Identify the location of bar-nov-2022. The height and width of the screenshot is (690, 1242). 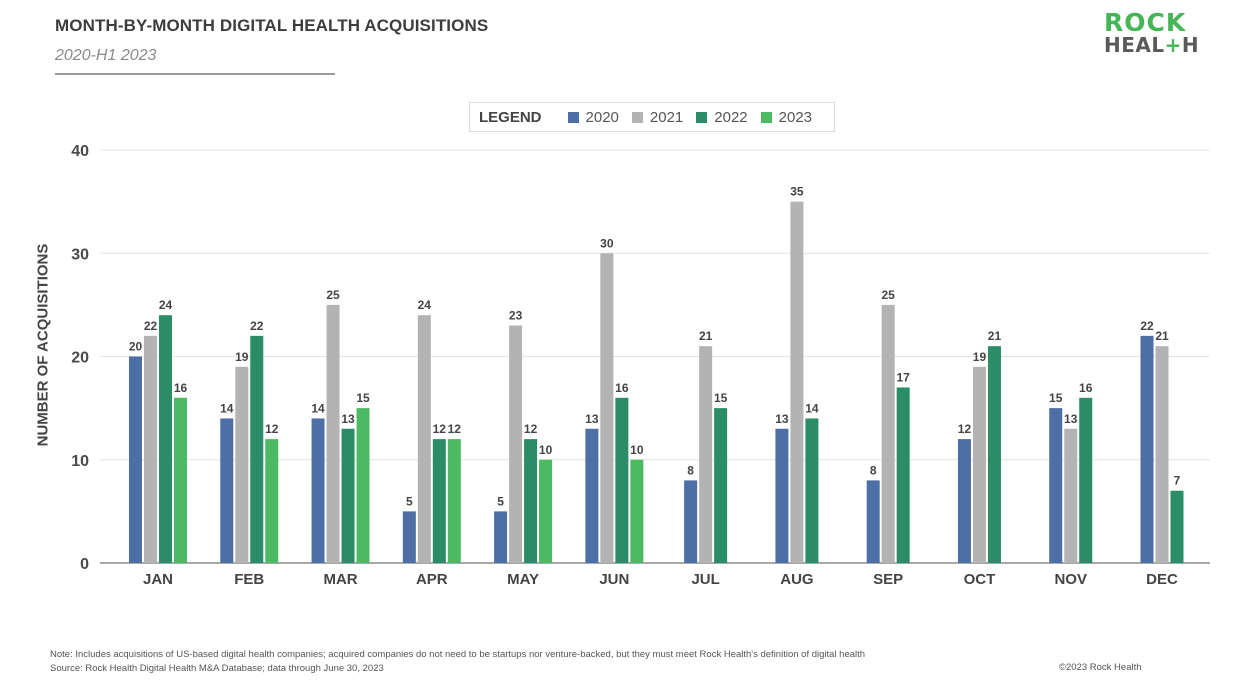
(1086, 480).